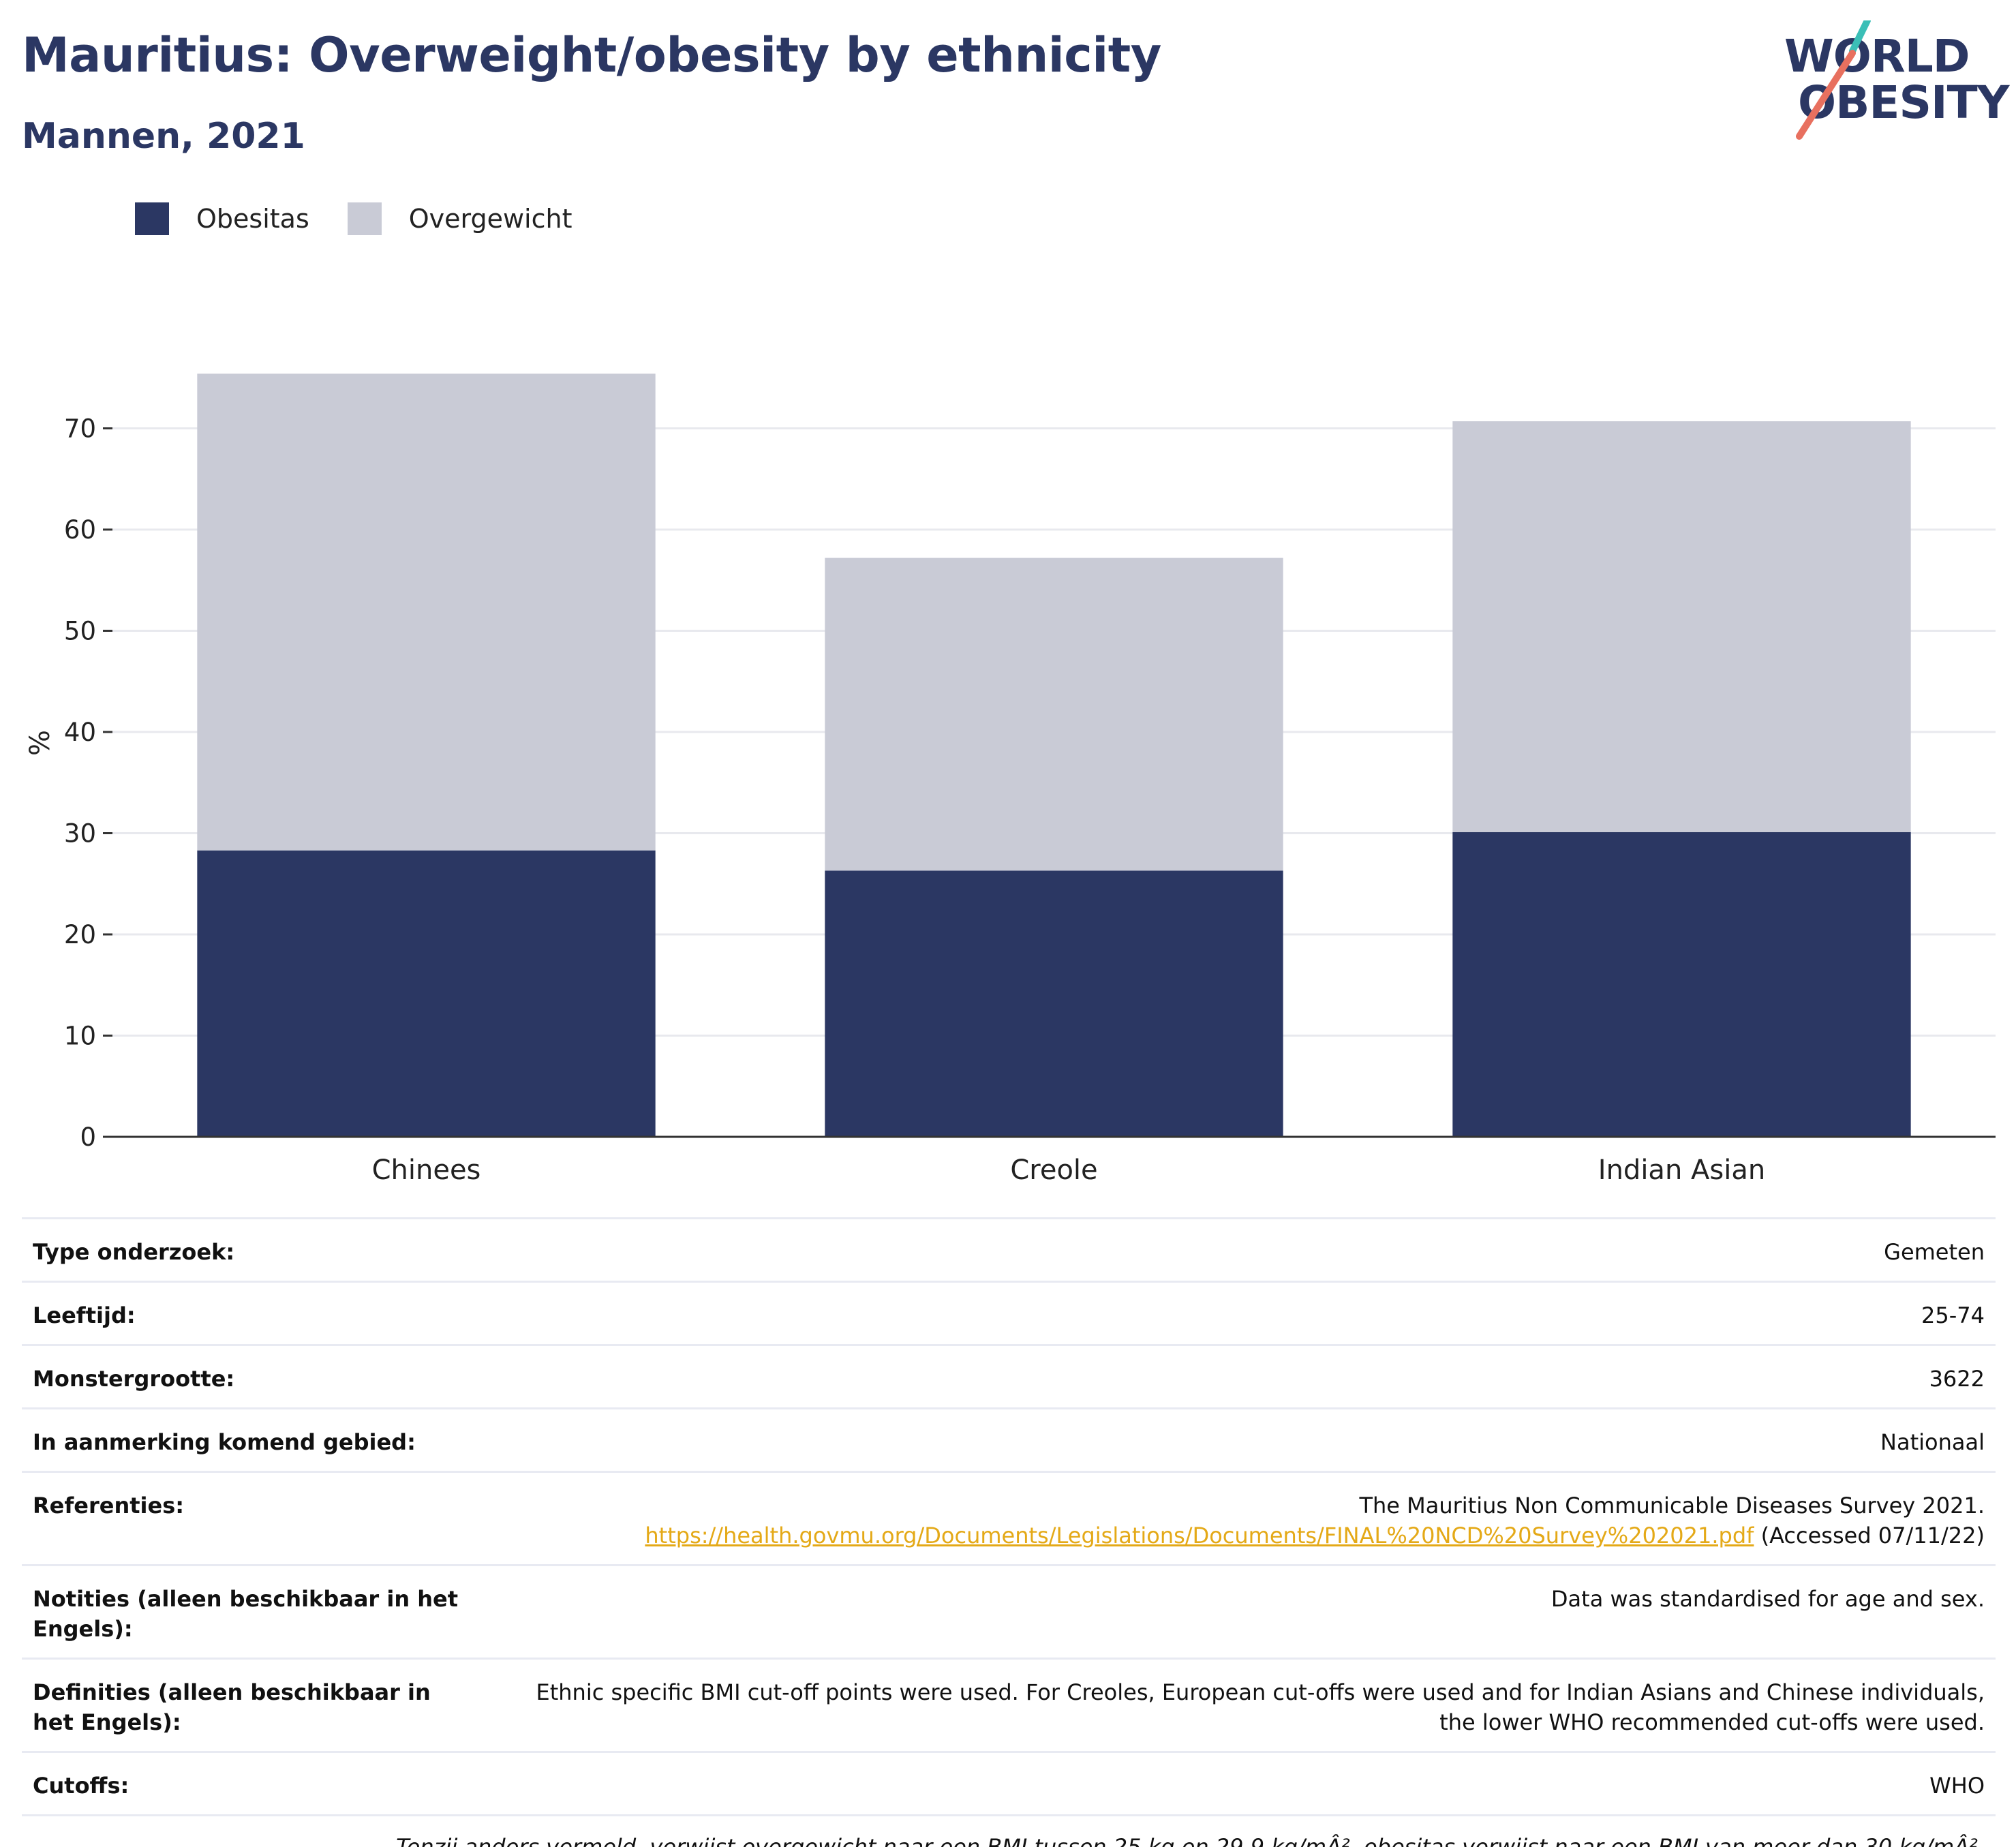 The image size is (2016, 1847). I want to click on y-tick-label: 60, so click(80, 530).